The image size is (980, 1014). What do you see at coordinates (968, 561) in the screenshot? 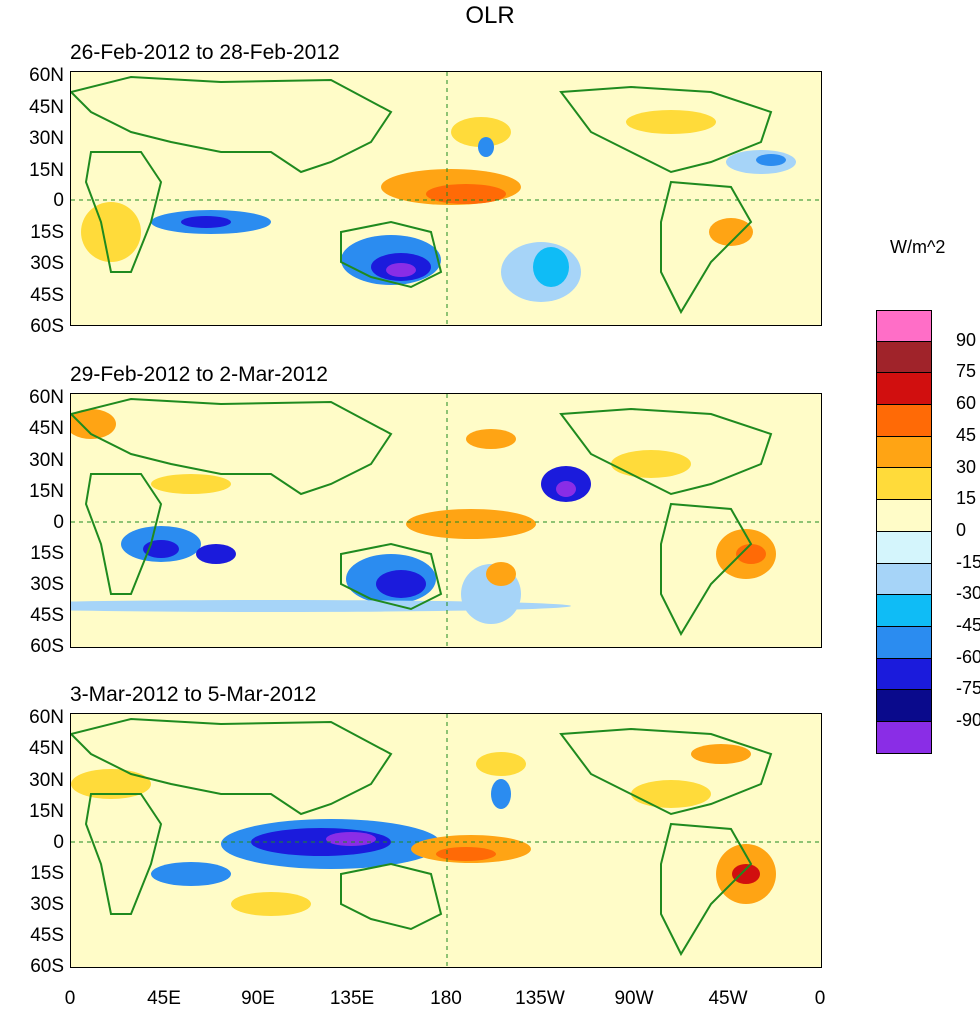
I see `colorbar-tick-label: -15` at bounding box center [968, 561].